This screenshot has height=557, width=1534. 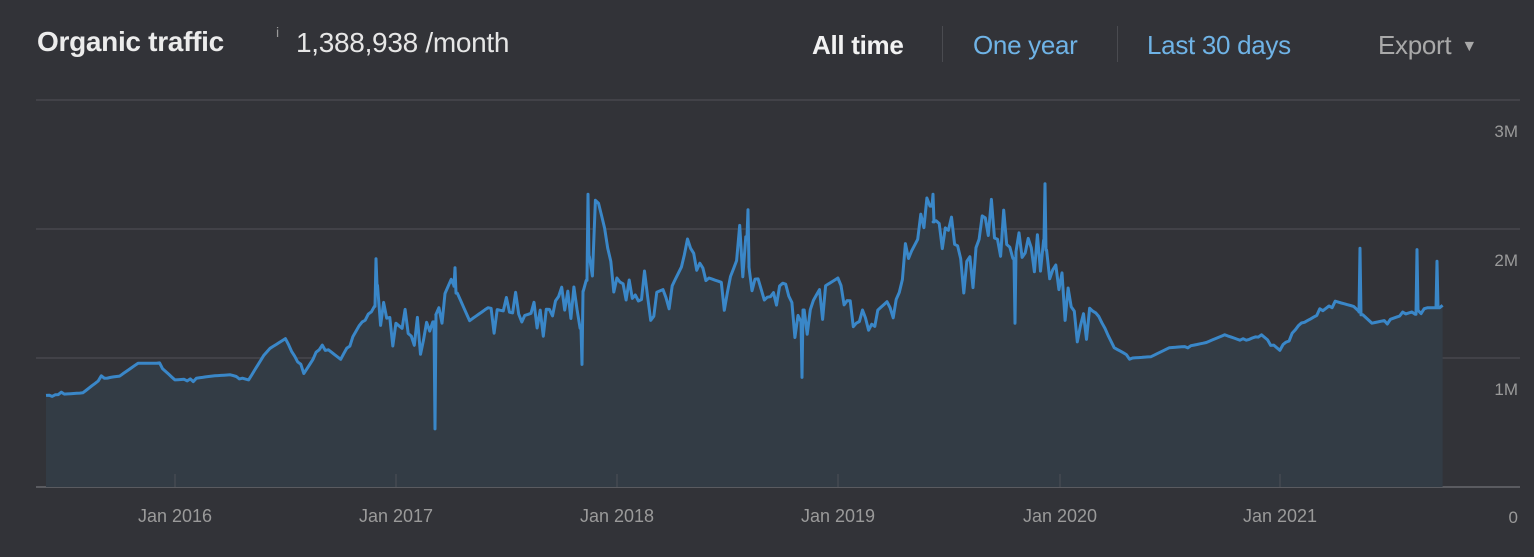 I want to click on x-tick-label: Jan 2021, so click(x=1280, y=516).